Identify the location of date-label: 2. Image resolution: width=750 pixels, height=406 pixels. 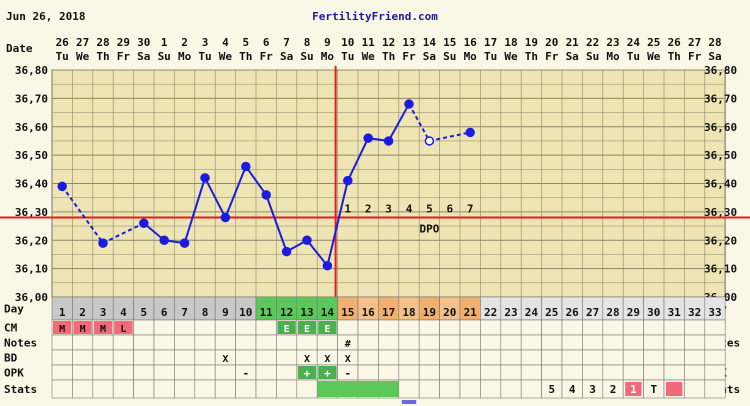
(184, 42).